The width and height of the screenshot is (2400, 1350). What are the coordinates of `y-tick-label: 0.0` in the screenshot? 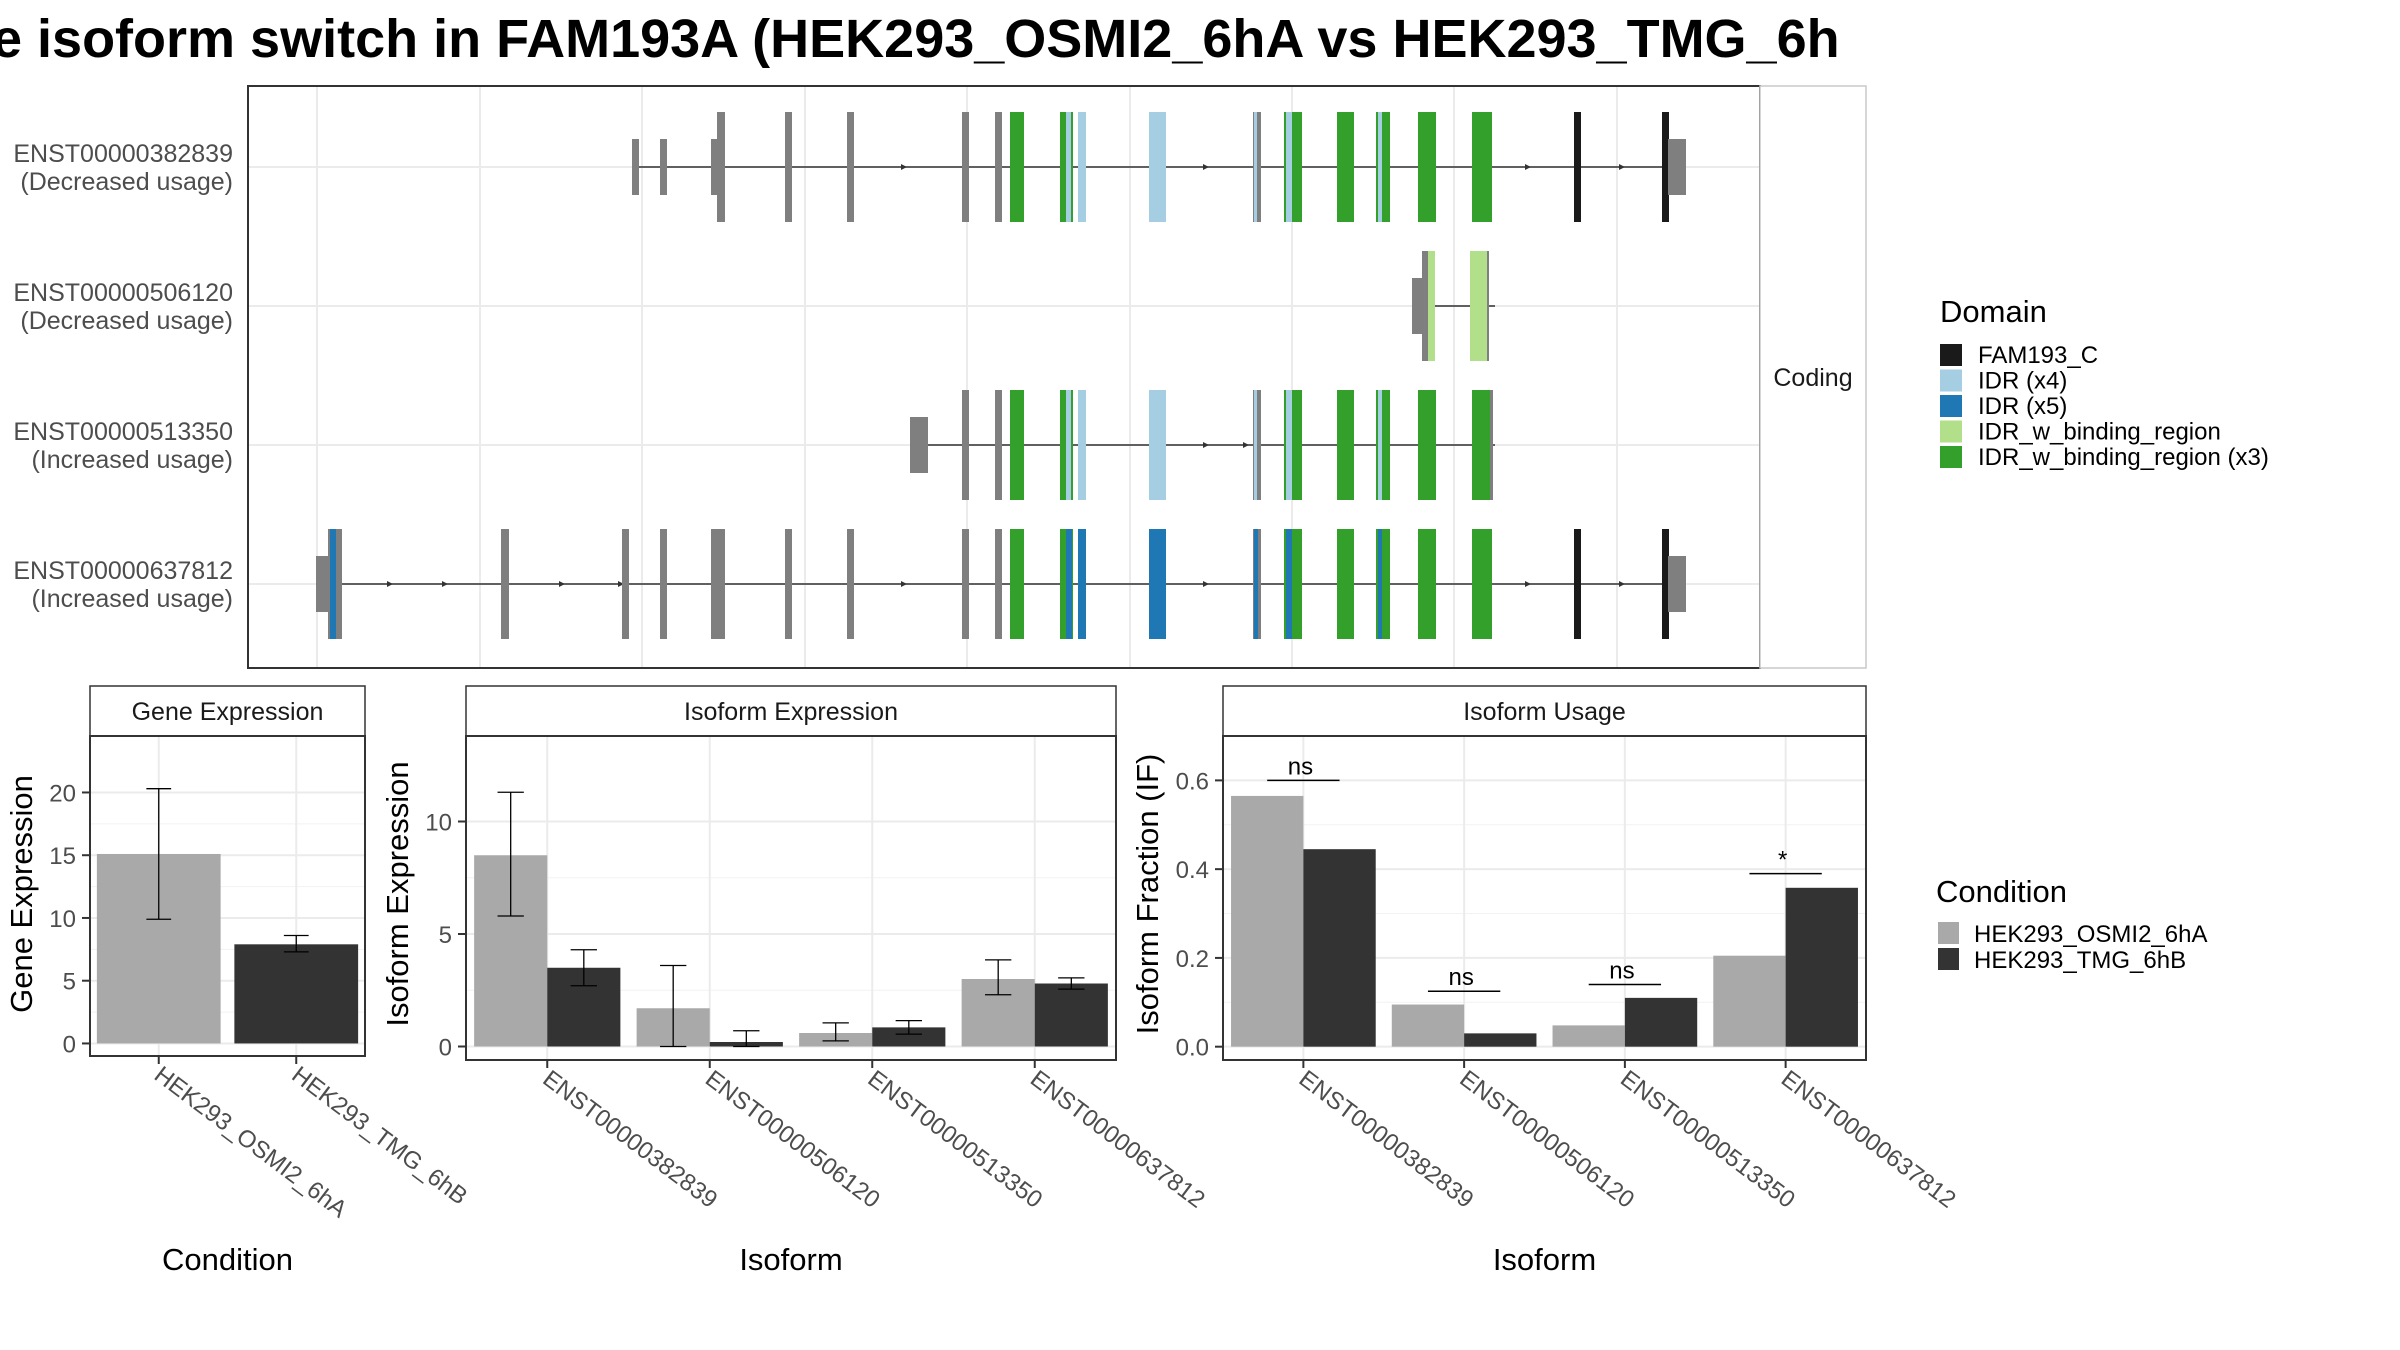 It's located at (1192, 1048).